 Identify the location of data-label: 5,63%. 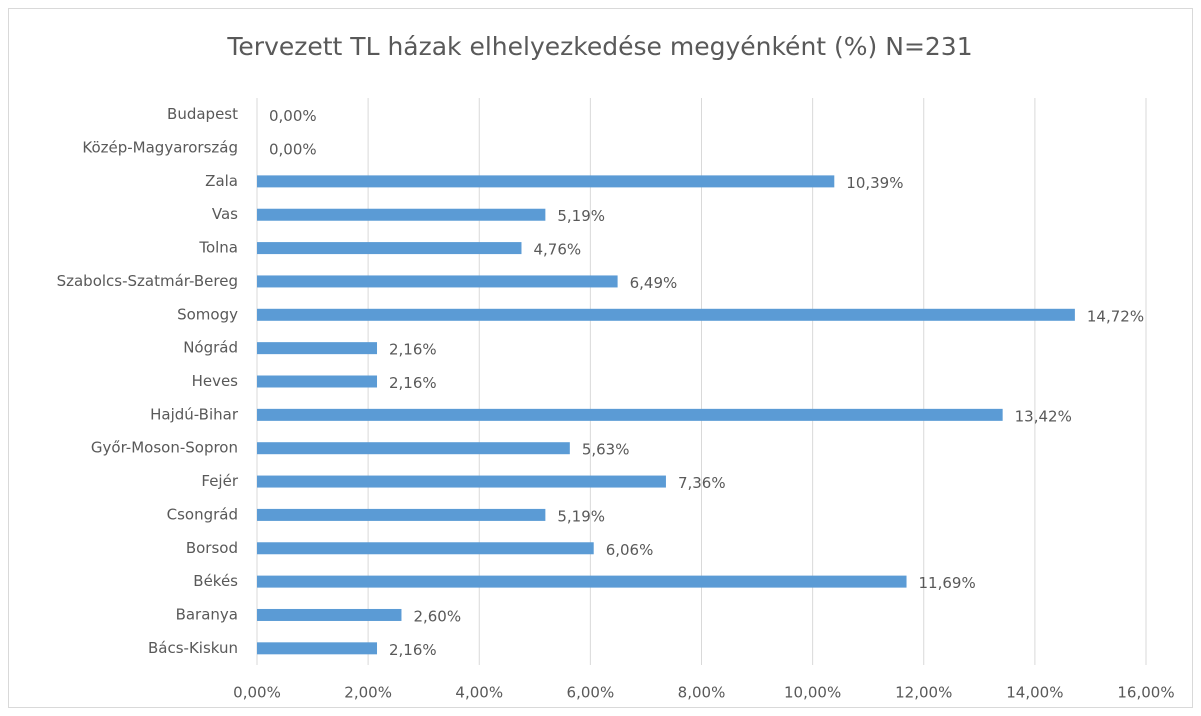
(606, 450).